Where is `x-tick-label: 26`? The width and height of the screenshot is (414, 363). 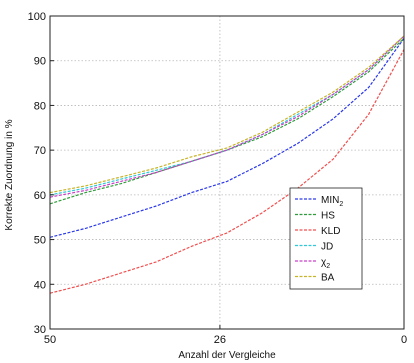
x-tick-label: 26 is located at coordinates (220, 340).